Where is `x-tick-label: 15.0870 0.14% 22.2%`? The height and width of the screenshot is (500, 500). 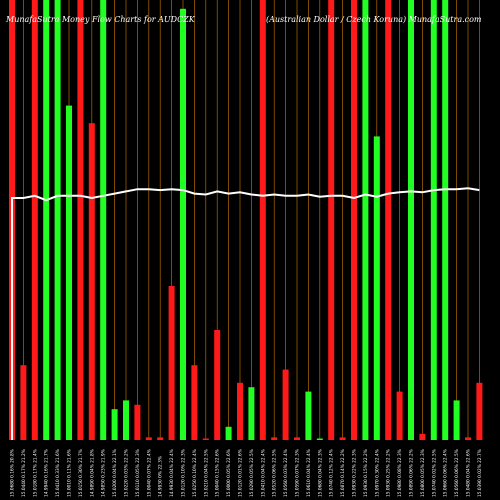 x-tick-label: 15.0870 0.14% 22.2% is located at coordinates (343, 473).